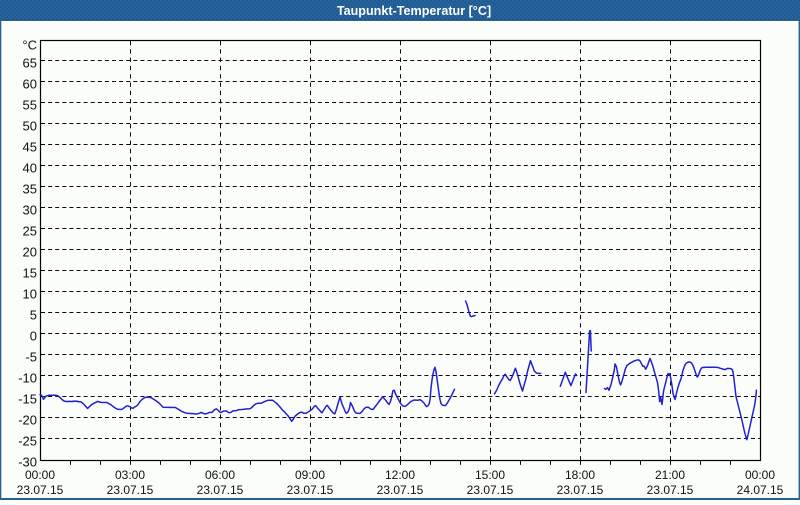 The width and height of the screenshot is (800, 505). What do you see at coordinates (30, 105) in the screenshot?
I see `svg-text: 55` at bounding box center [30, 105].